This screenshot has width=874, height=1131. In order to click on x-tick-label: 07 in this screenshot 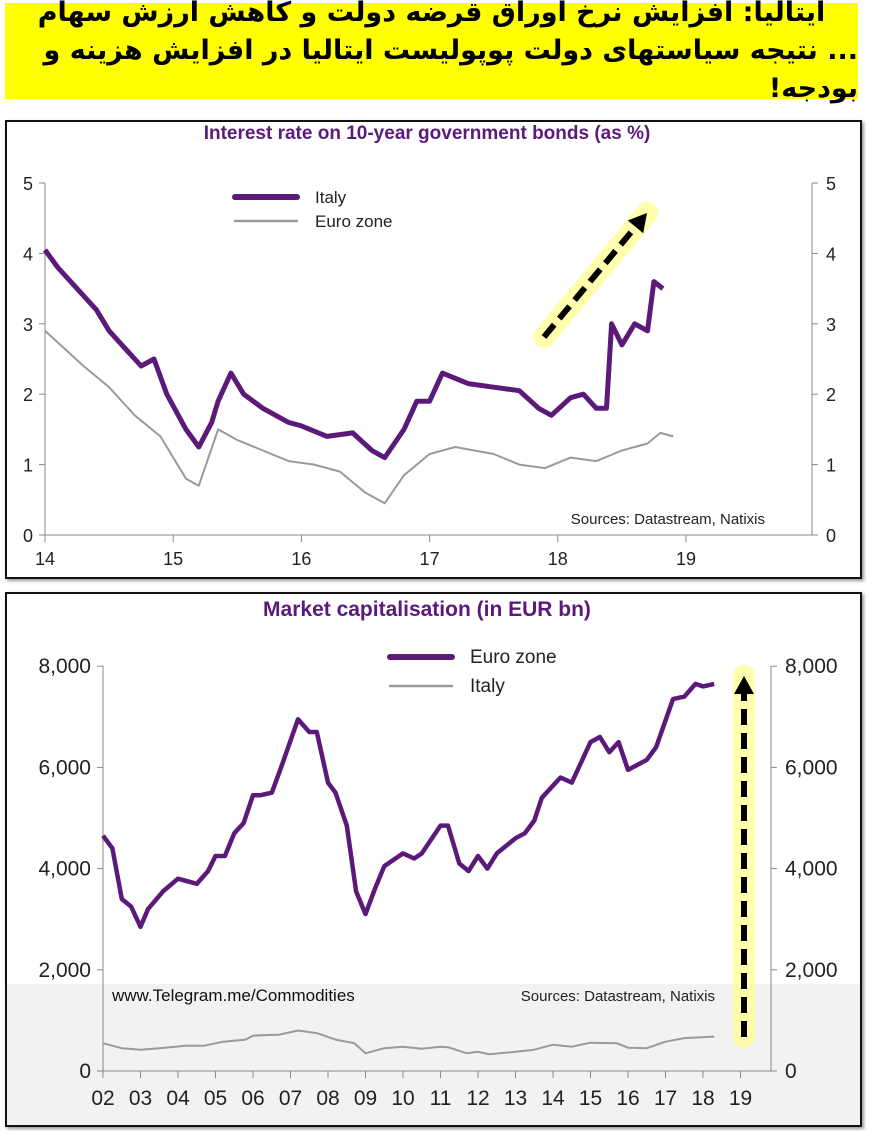, I will do `click(290, 1098)`.